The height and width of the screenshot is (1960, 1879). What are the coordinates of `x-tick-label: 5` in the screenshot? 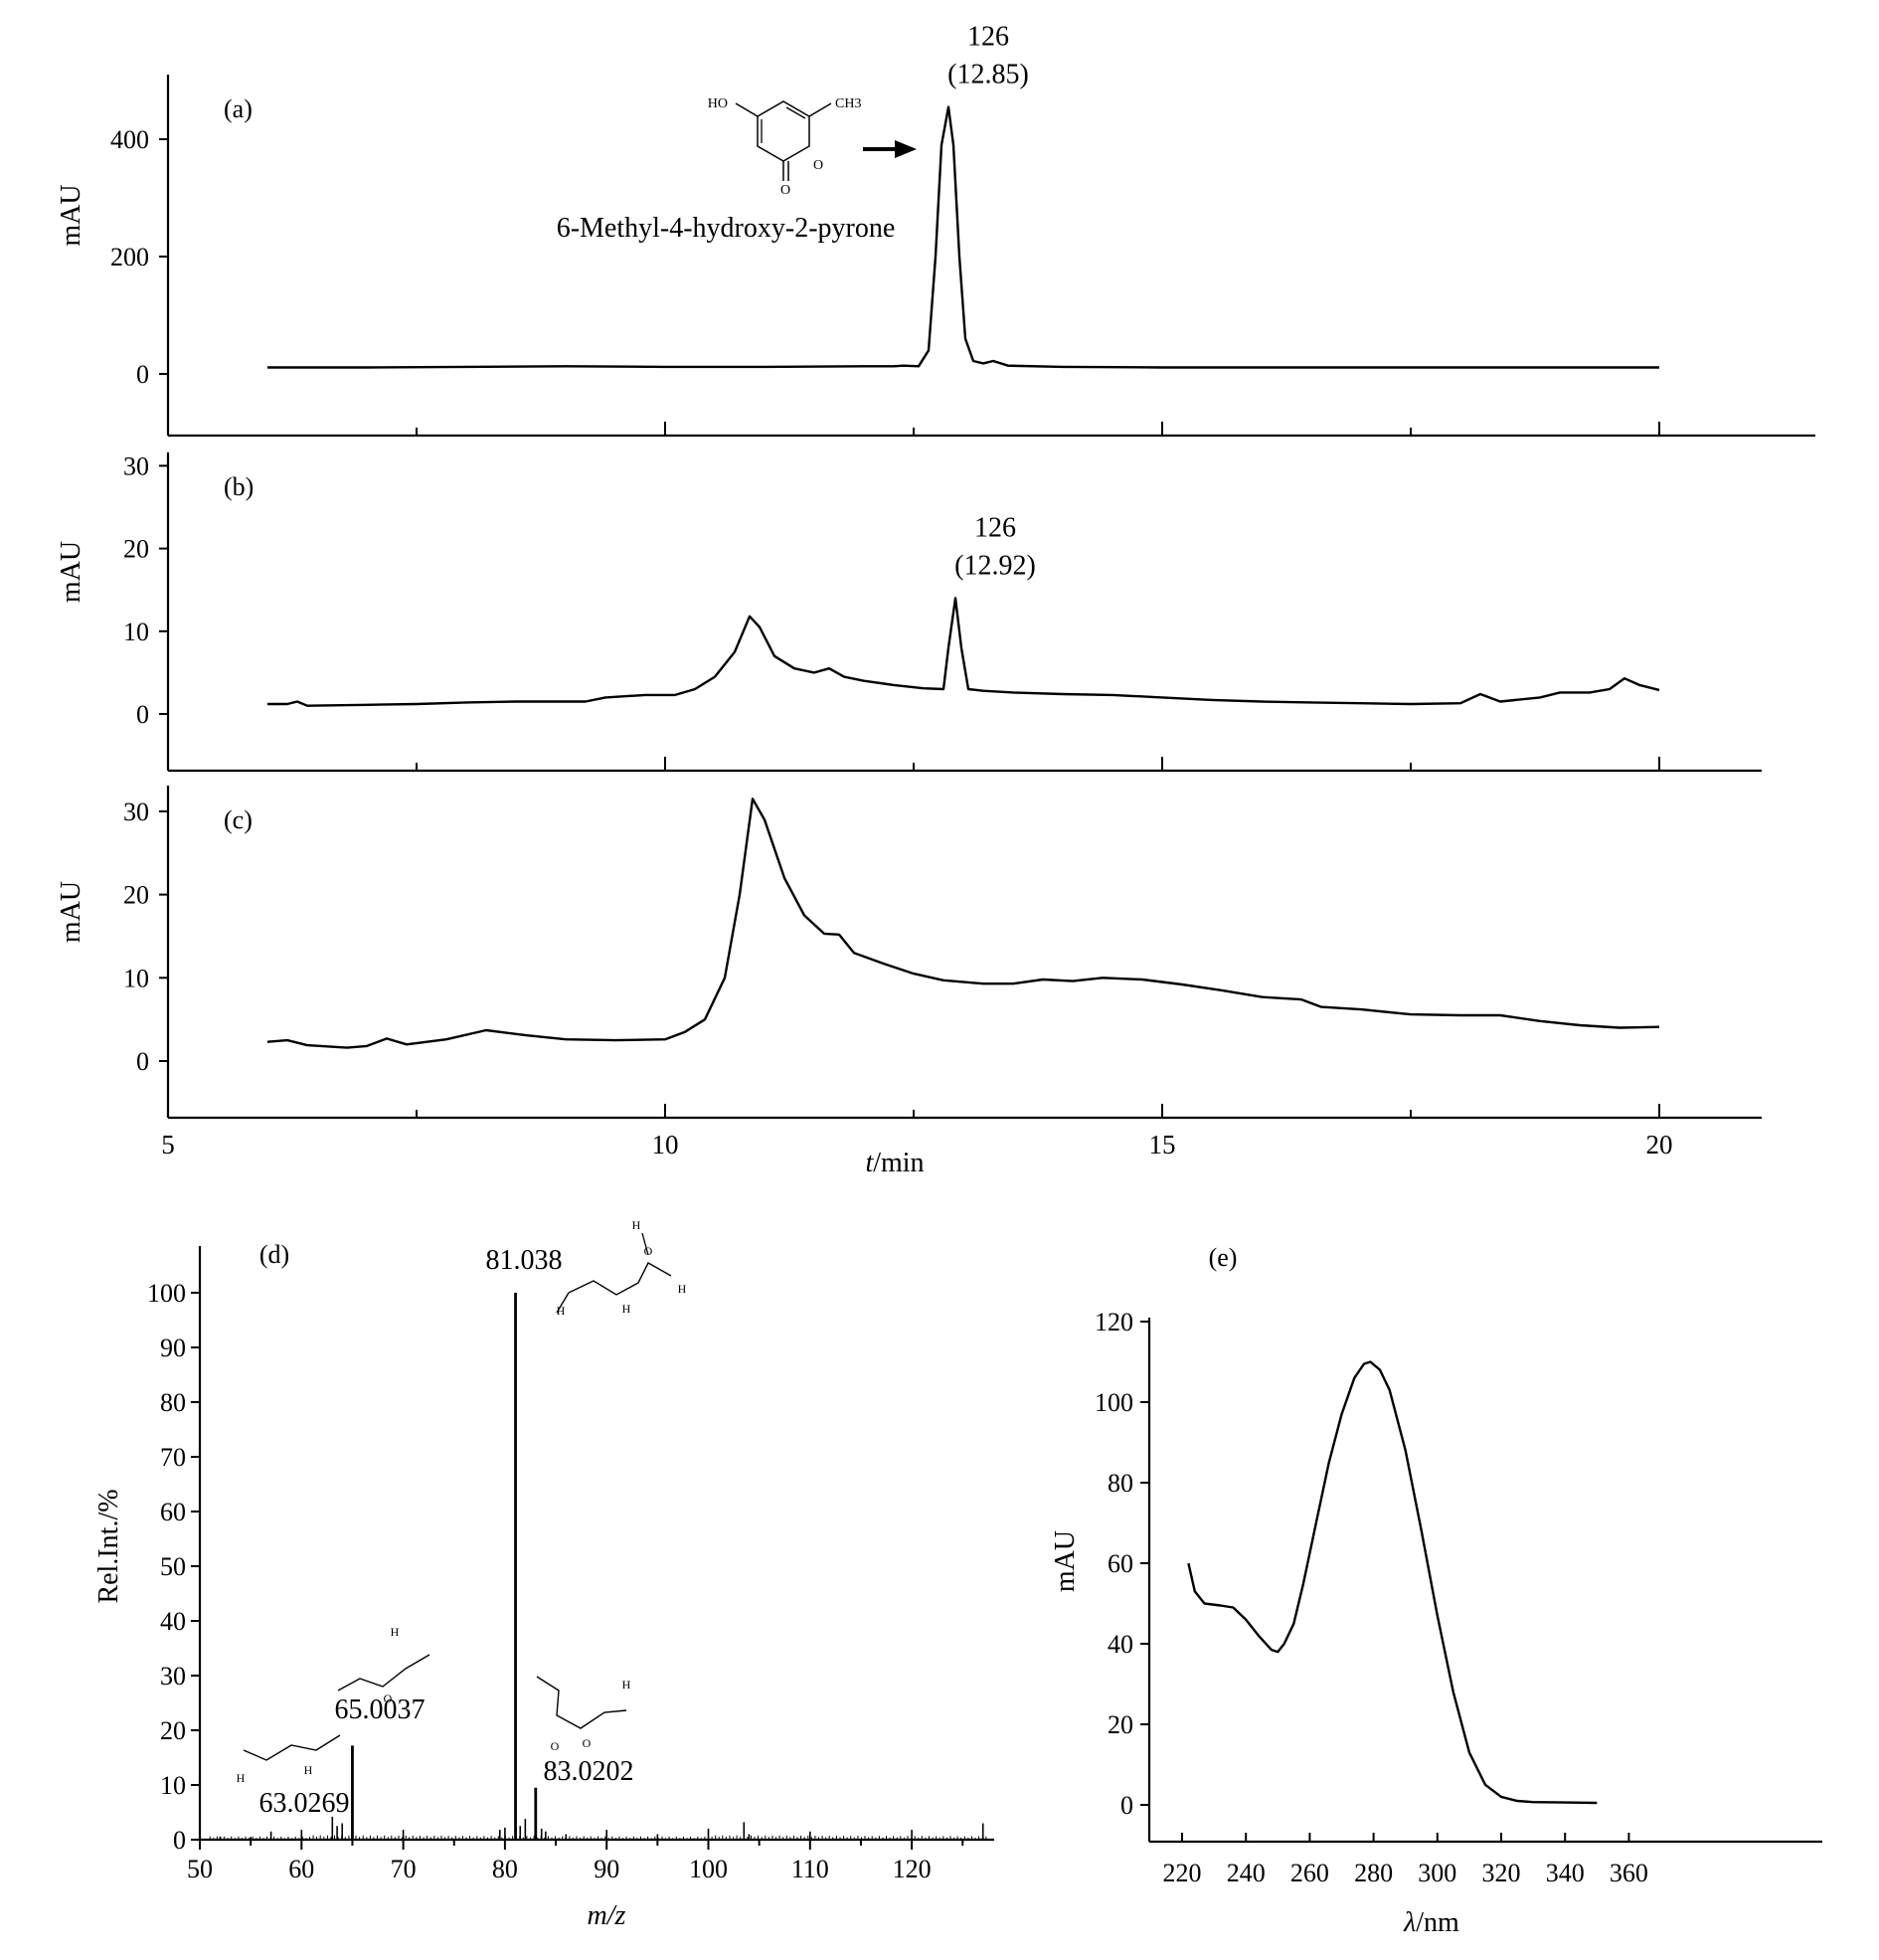 It's located at (168, 1144).